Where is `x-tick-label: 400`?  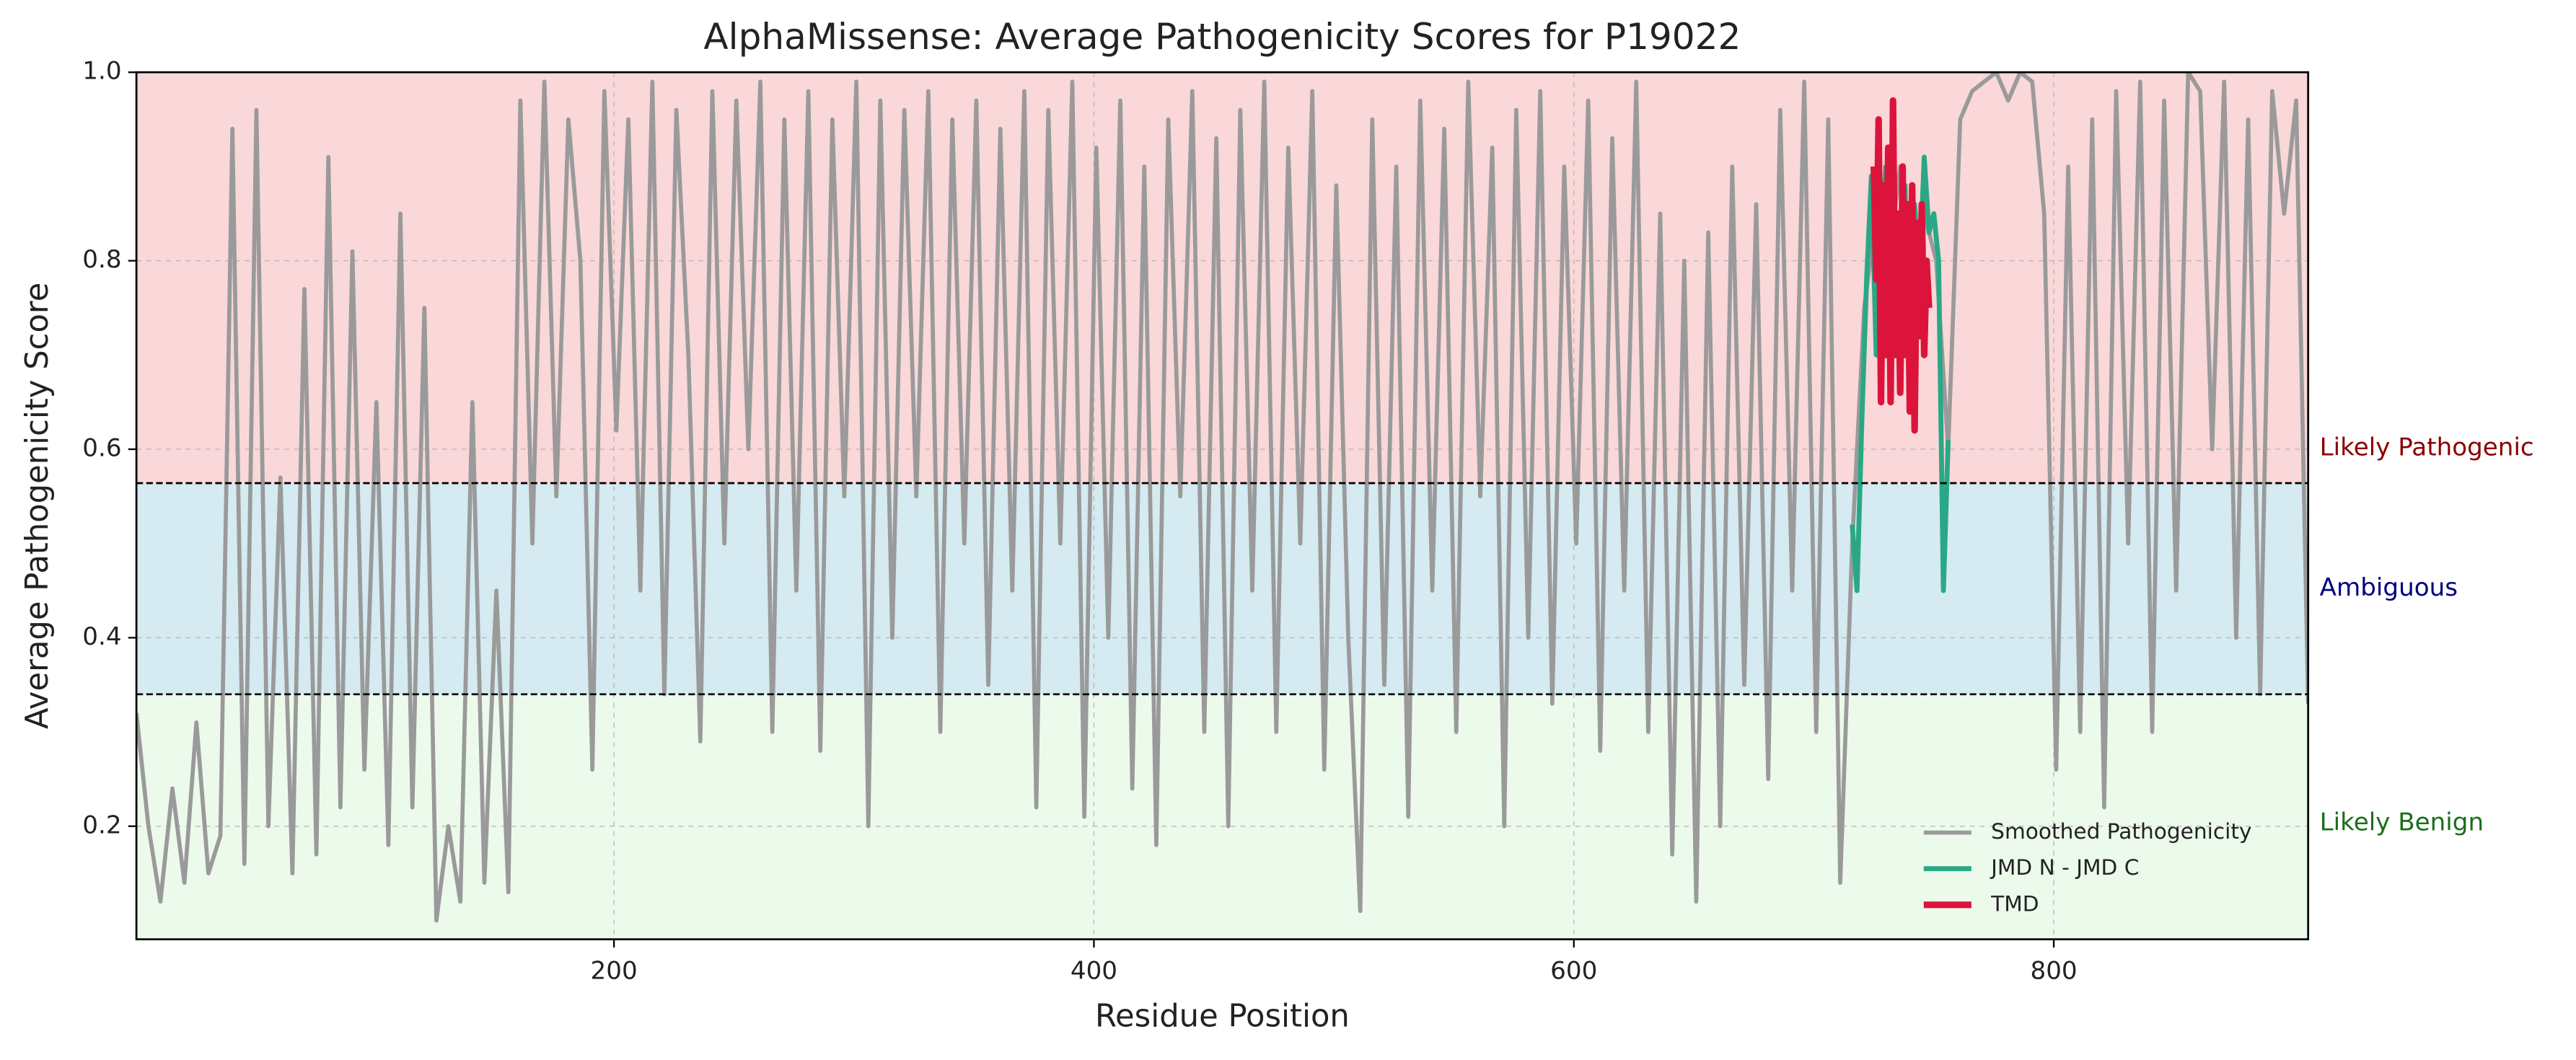
x-tick-label: 400 is located at coordinates (1094, 972).